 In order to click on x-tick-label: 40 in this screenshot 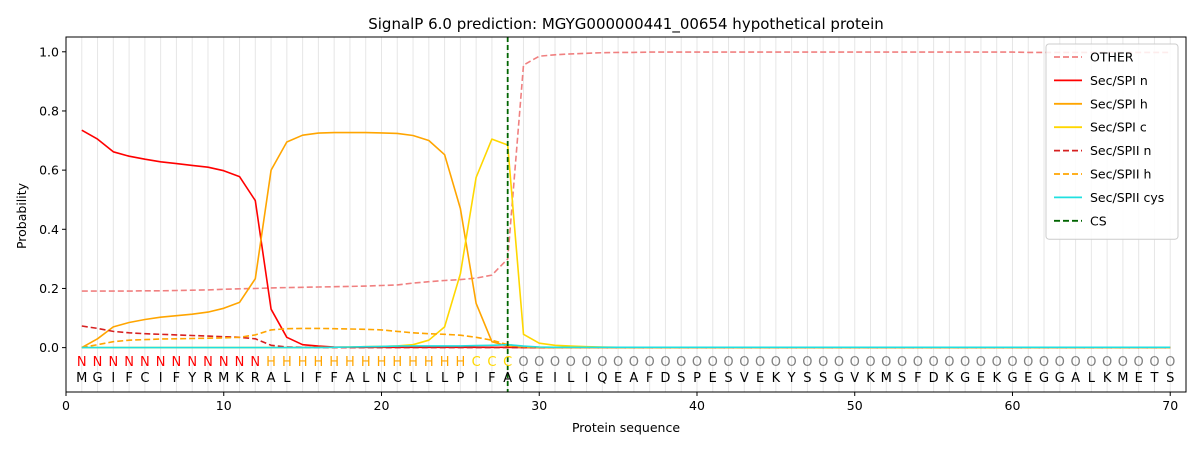, I will do `click(697, 405)`.